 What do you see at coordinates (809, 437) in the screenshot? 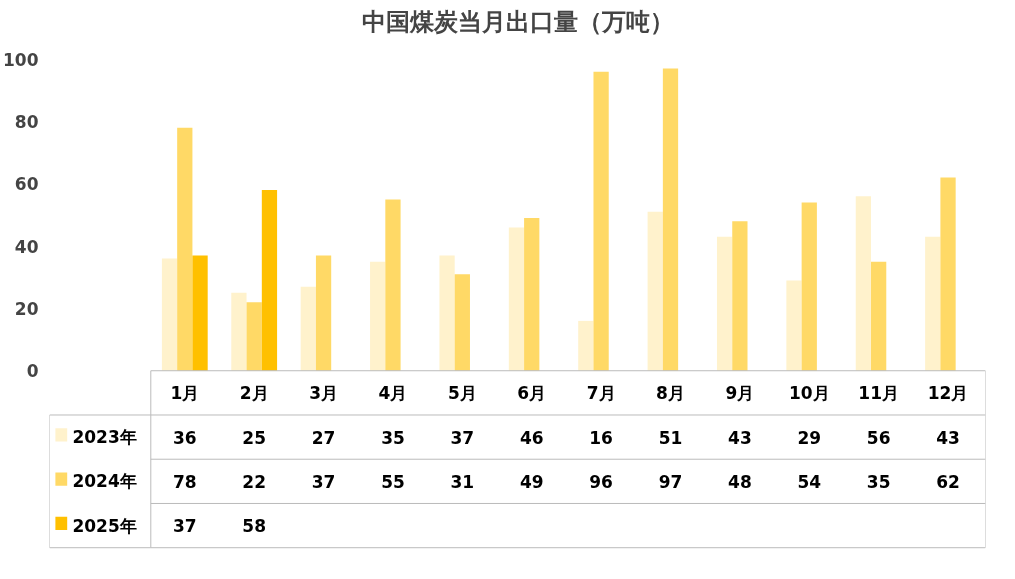
I see `data-label: 29` at bounding box center [809, 437].